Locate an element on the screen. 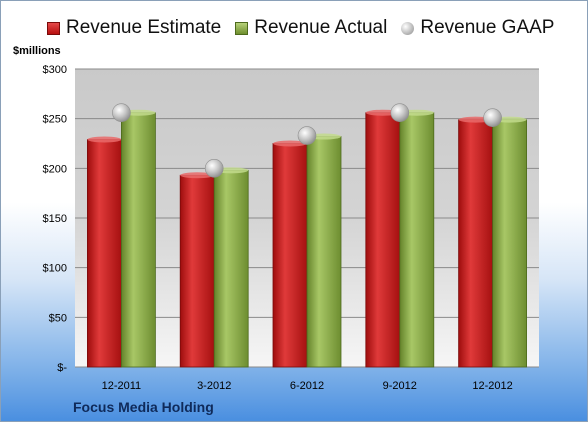 The width and height of the screenshot is (588, 422). legend-marker-gaap is located at coordinates (408, 28).